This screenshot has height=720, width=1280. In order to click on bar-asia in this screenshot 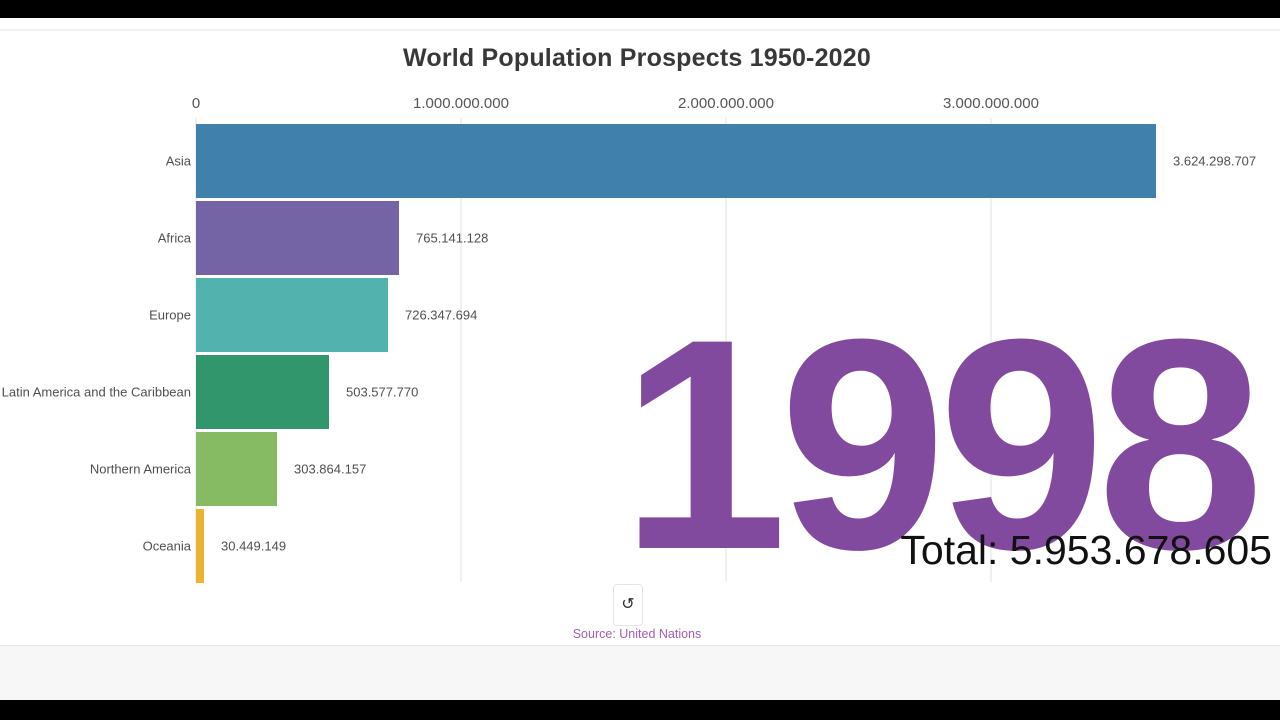, I will do `click(676, 161)`.